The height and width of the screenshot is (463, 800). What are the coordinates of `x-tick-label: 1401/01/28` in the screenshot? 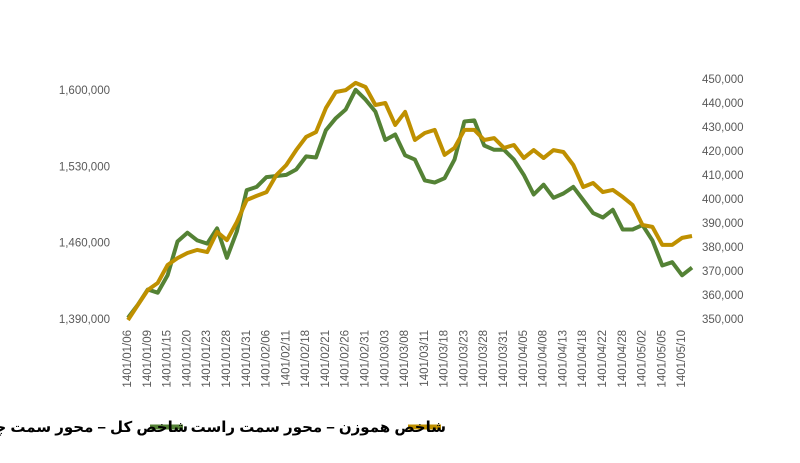 It's located at (227, 359).